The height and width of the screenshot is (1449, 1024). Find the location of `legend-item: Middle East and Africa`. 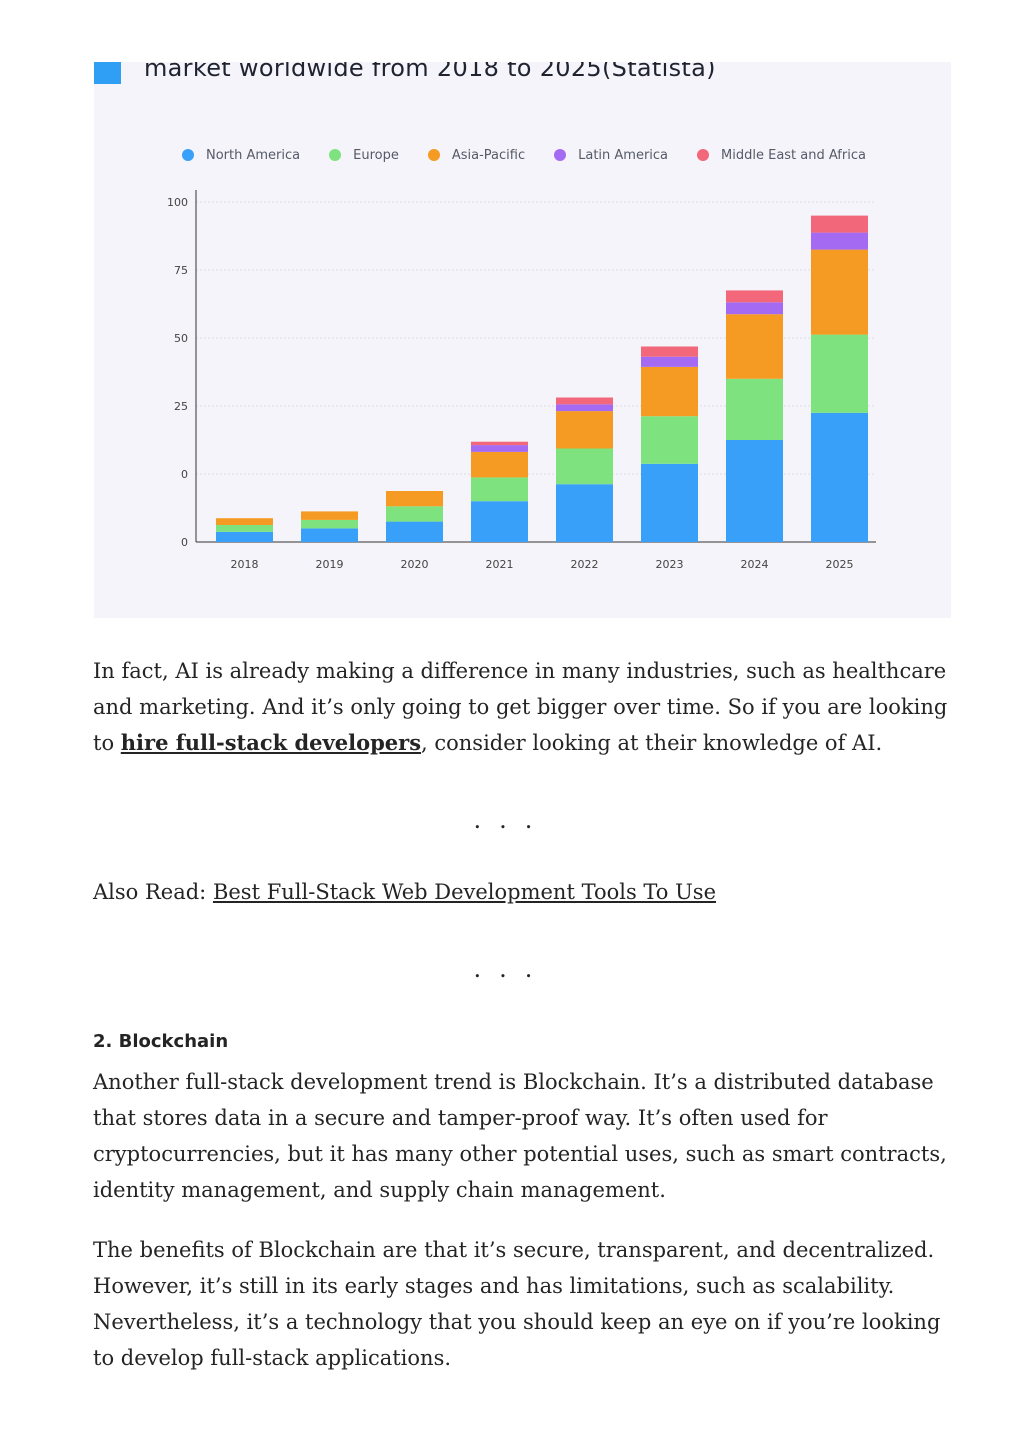

legend-item: Middle East and Africa is located at coordinates (781, 155).